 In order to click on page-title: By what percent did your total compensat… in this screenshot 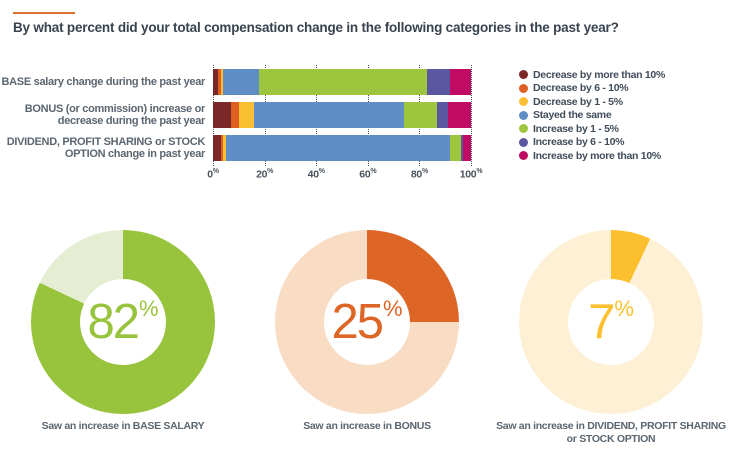, I will do `click(316, 27)`.